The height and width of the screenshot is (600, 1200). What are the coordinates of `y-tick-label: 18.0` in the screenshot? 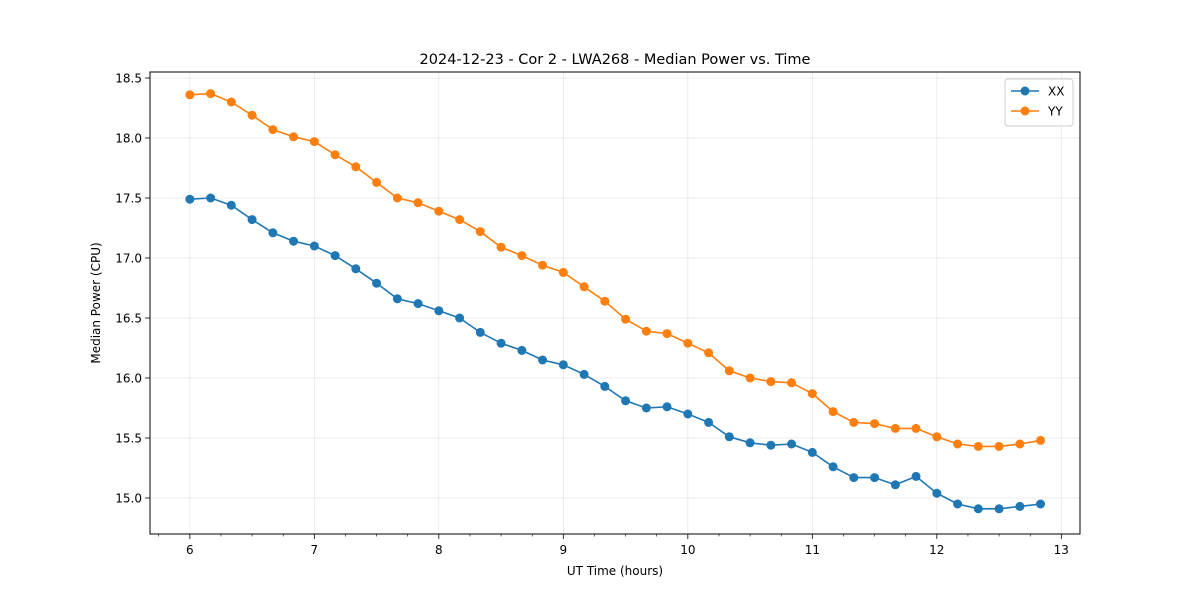 It's located at (128, 139).